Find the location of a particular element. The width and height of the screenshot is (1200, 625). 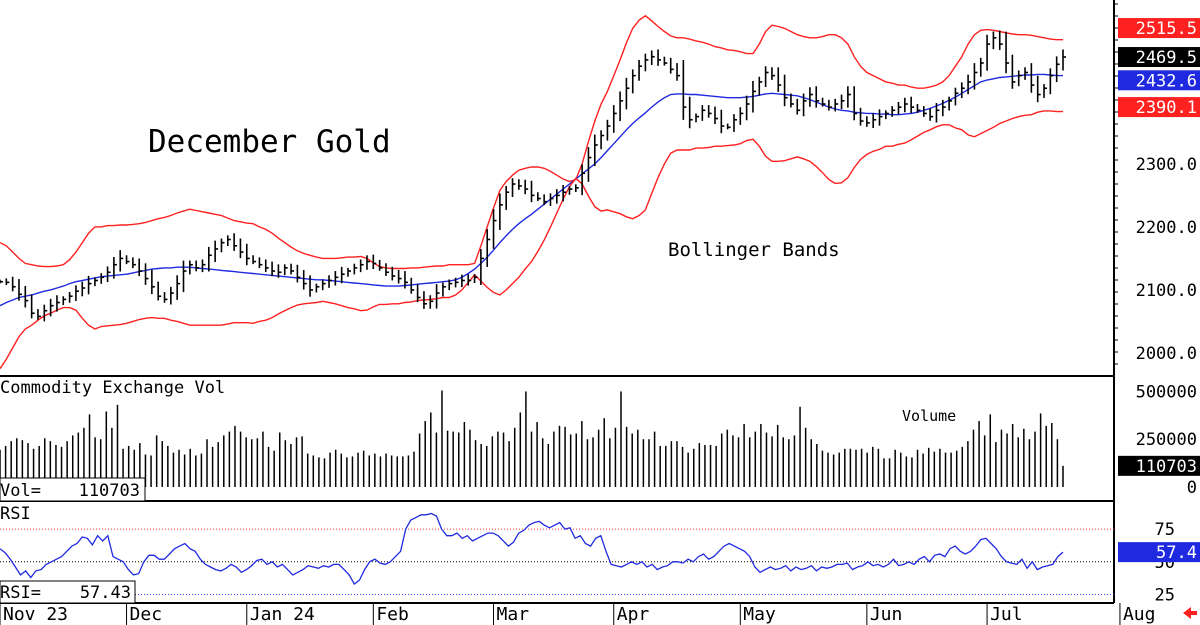

arrow-left-icon is located at coordinates (1190, 613).